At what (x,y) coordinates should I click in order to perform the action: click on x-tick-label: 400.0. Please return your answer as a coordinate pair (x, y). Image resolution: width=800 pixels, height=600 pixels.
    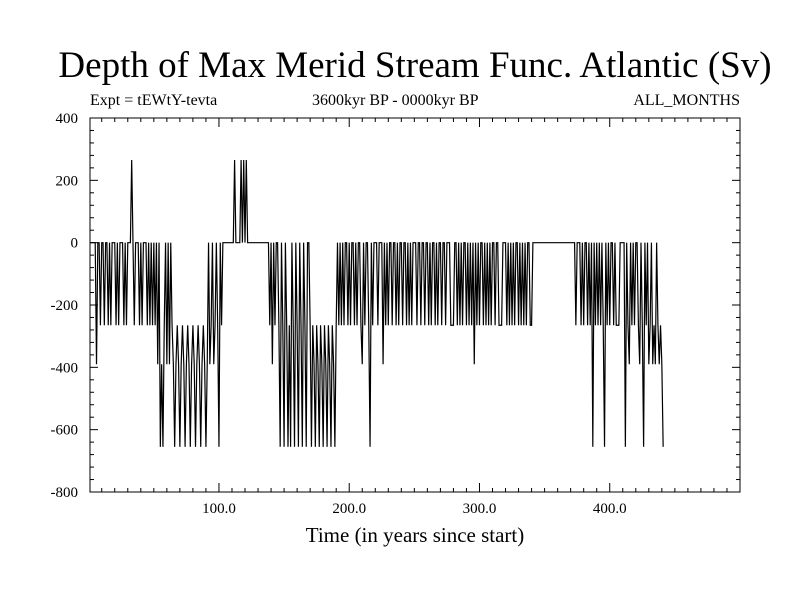
    Looking at the image, I should click on (610, 509).